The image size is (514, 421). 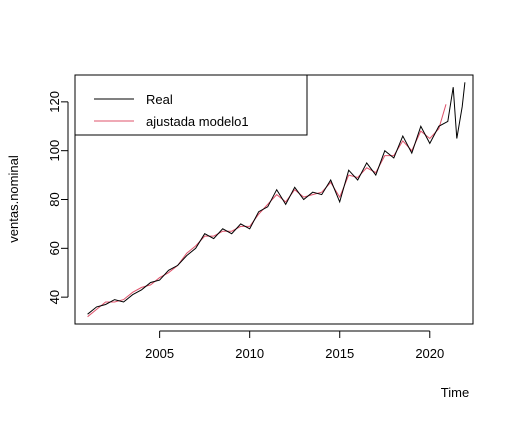 I want to click on legend-label-real: Real, so click(x=159, y=99).